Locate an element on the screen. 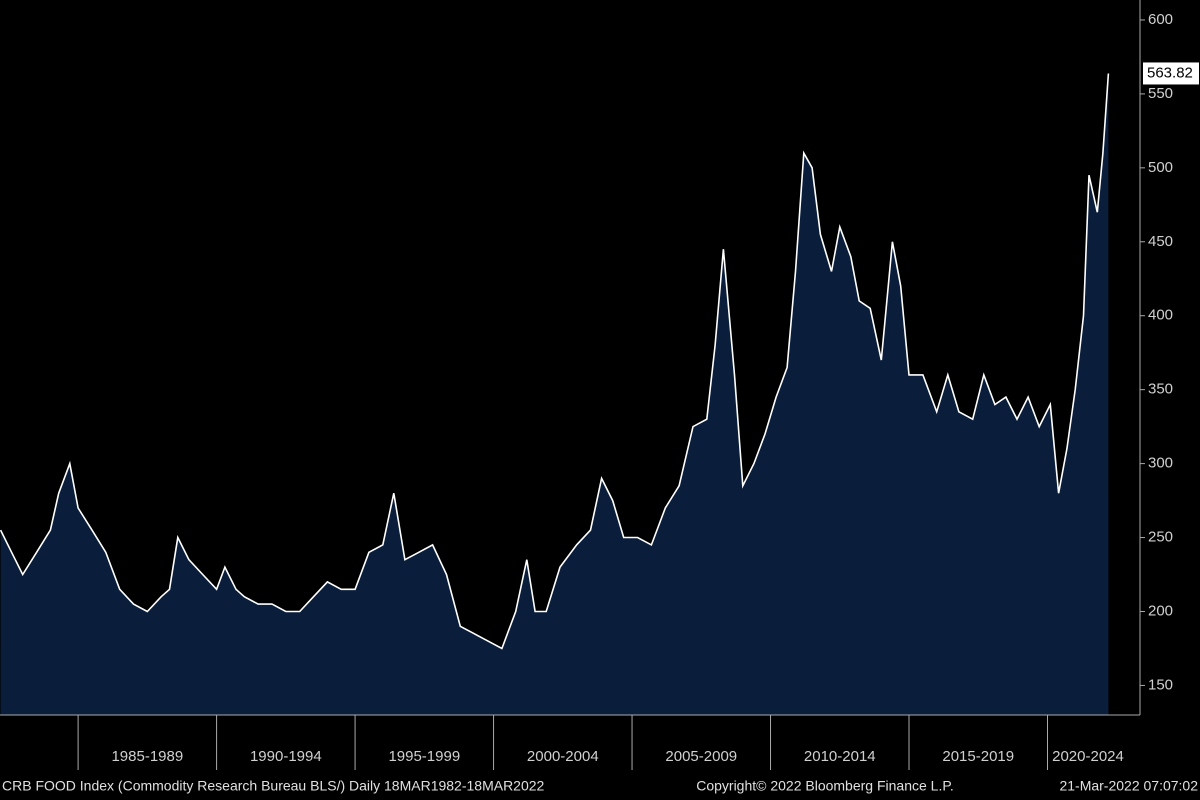  last-value-label: 563.82 is located at coordinates (1170, 72).